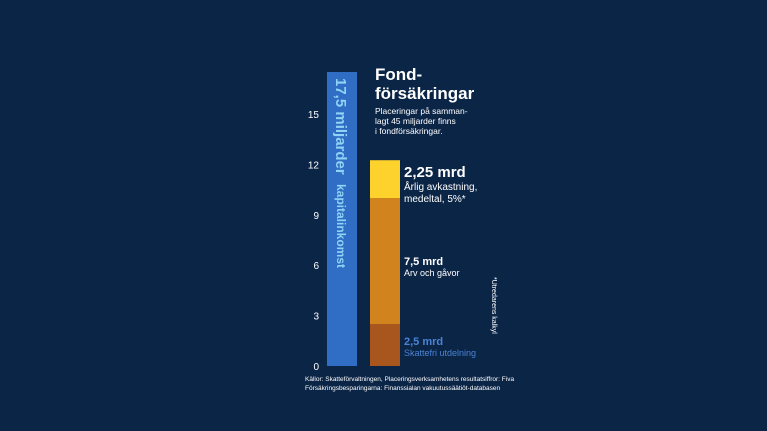  I want to click on middle-segment-name: Arv och gåvor, so click(432, 273).